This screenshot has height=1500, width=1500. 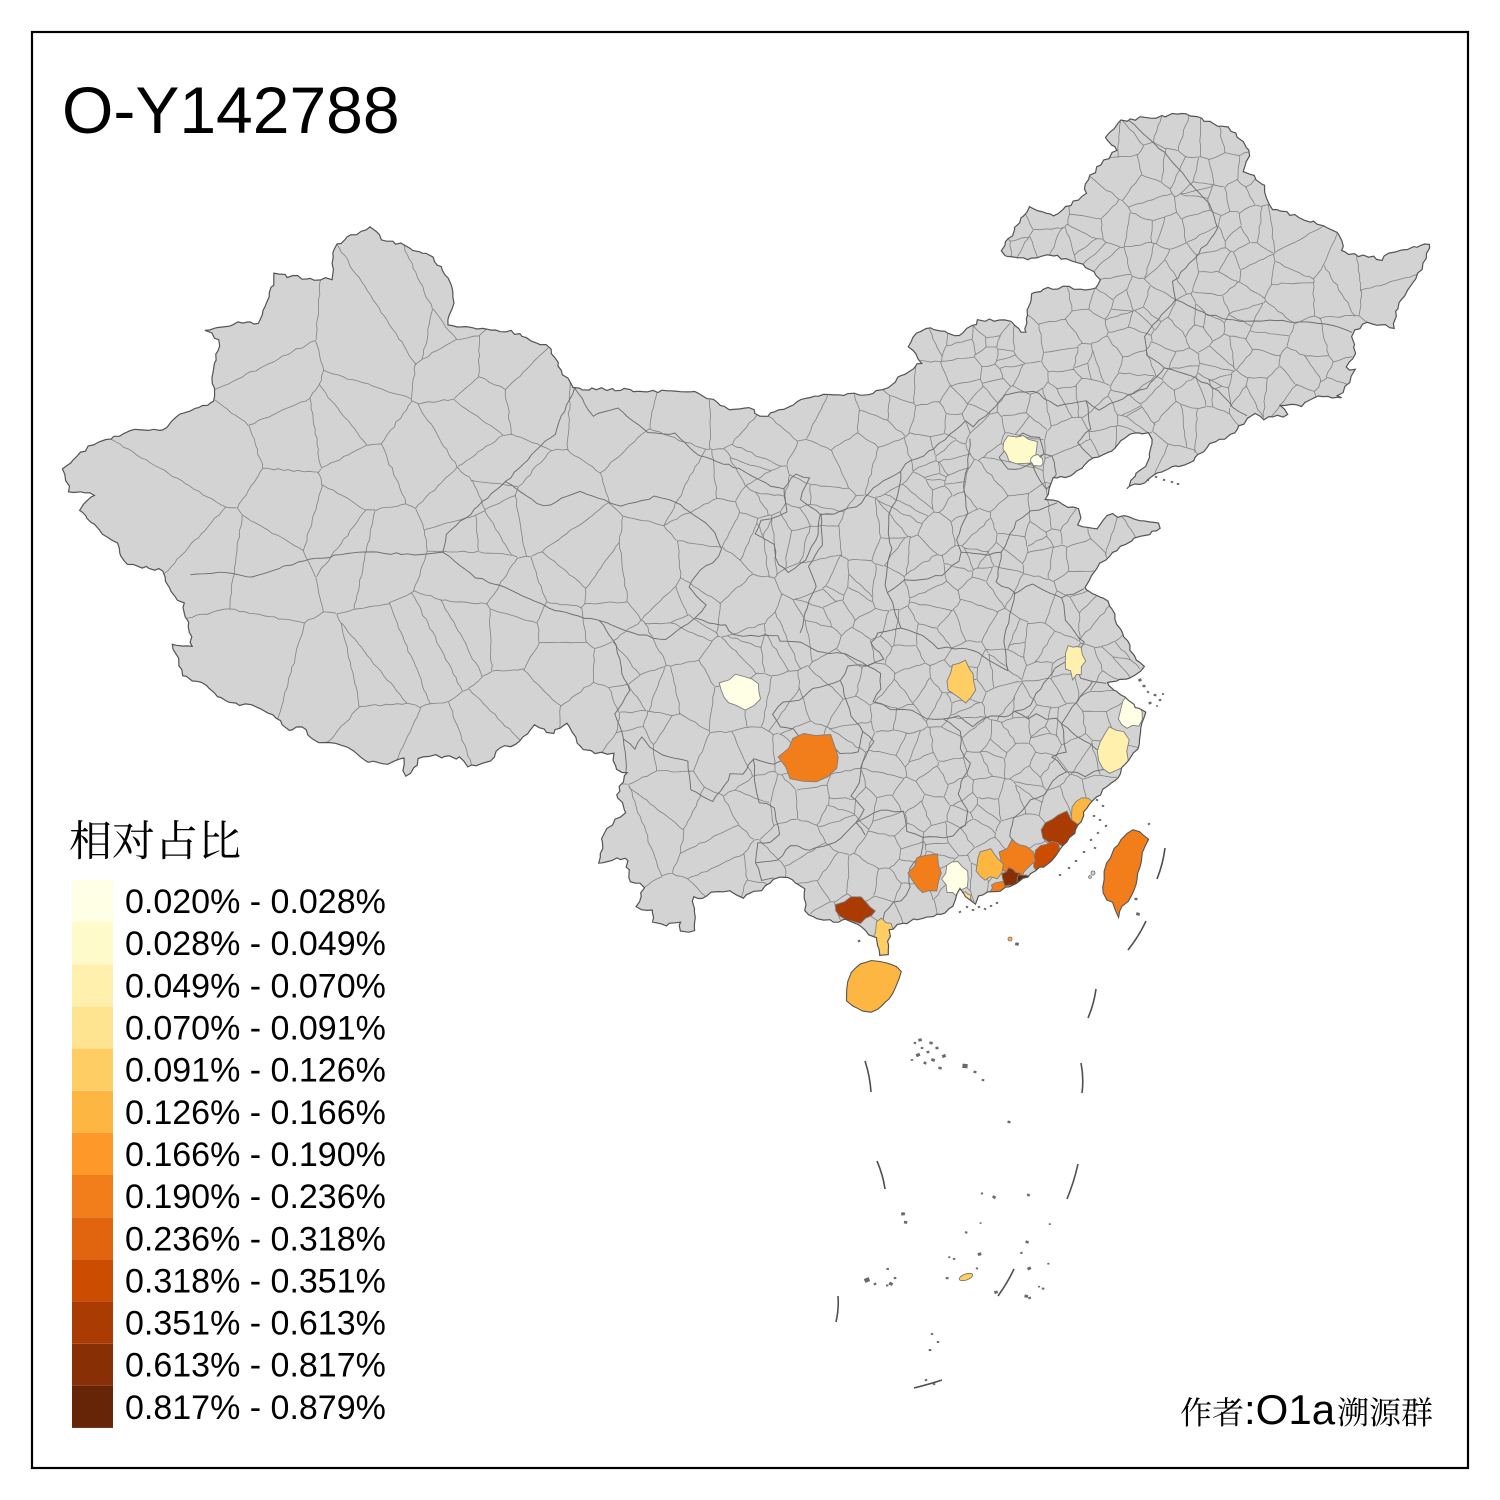 I want to click on svg-text: 0.049% - 0.070%, so click(x=255, y=986).